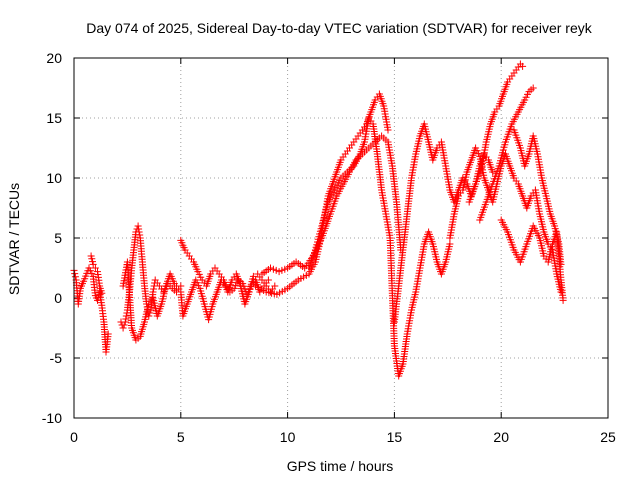  What do you see at coordinates (58, 298) in the screenshot?
I see `y-tick-label: 0` at bounding box center [58, 298].